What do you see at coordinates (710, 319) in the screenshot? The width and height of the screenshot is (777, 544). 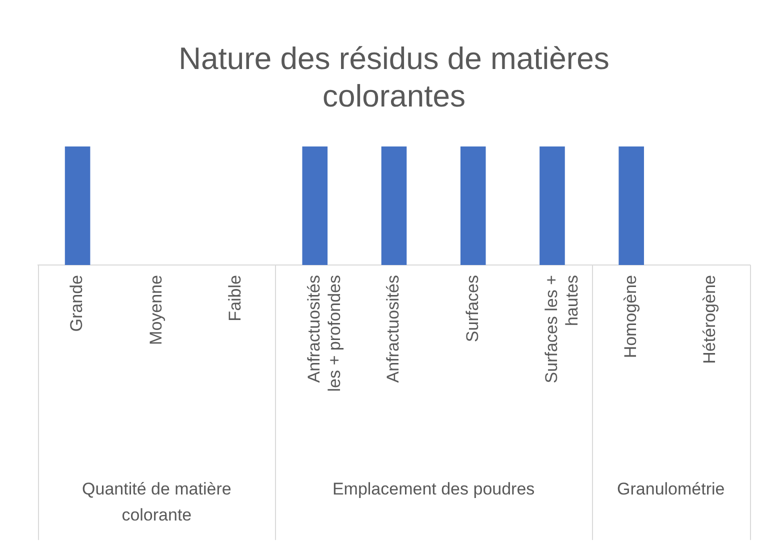 I see `x-tick-label: Hétérogène` at bounding box center [710, 319].